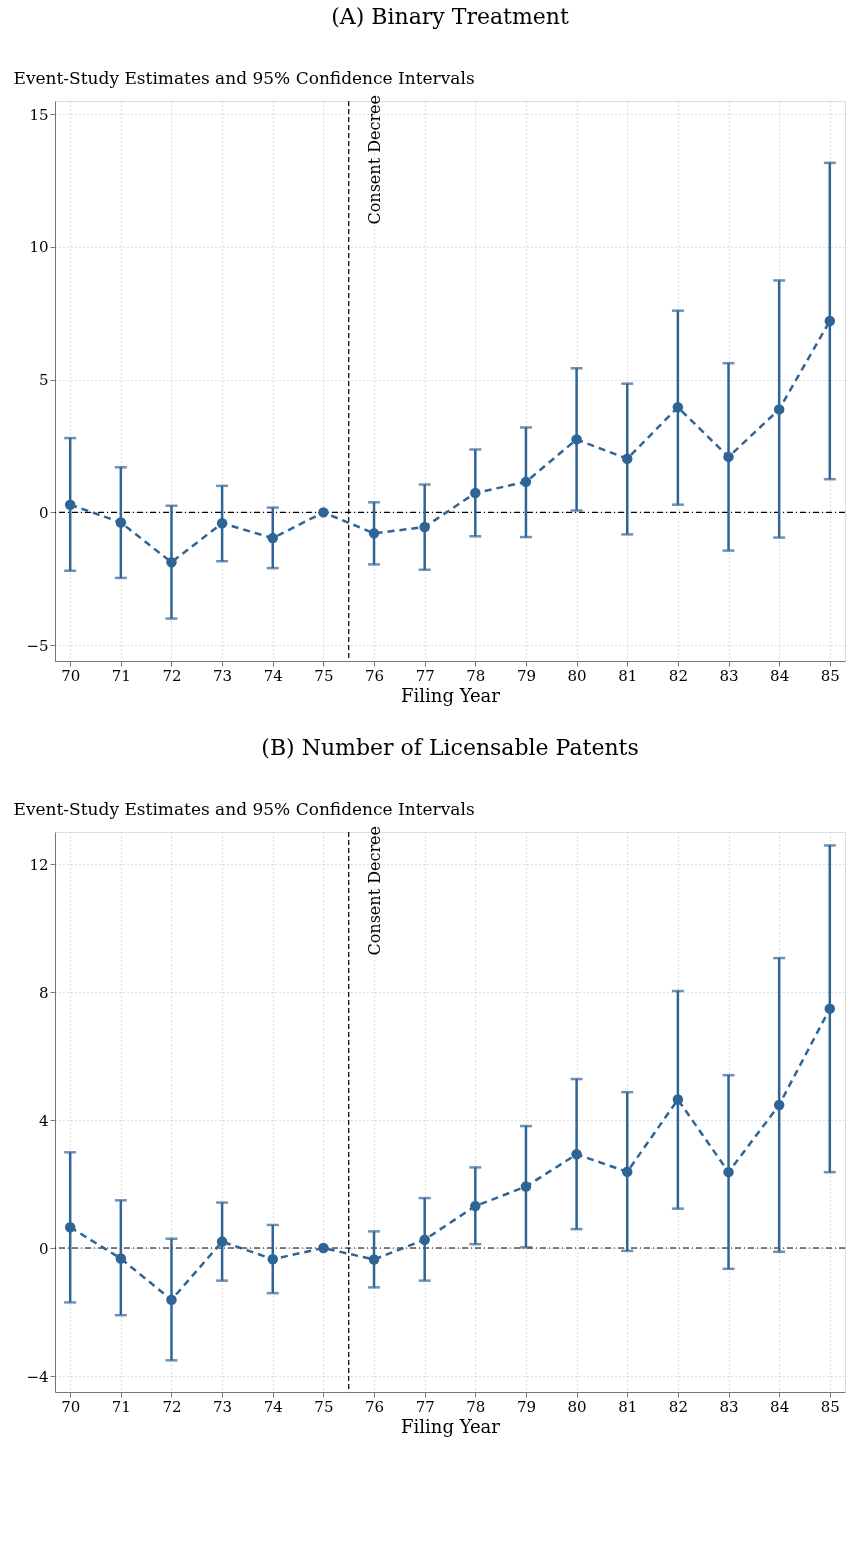 This screenshot has width=861, height=1548. What do you see at coordinates (39, 247) in the screenshot?
I see `y-tick-label: 10` at bounding box center [39, 247].